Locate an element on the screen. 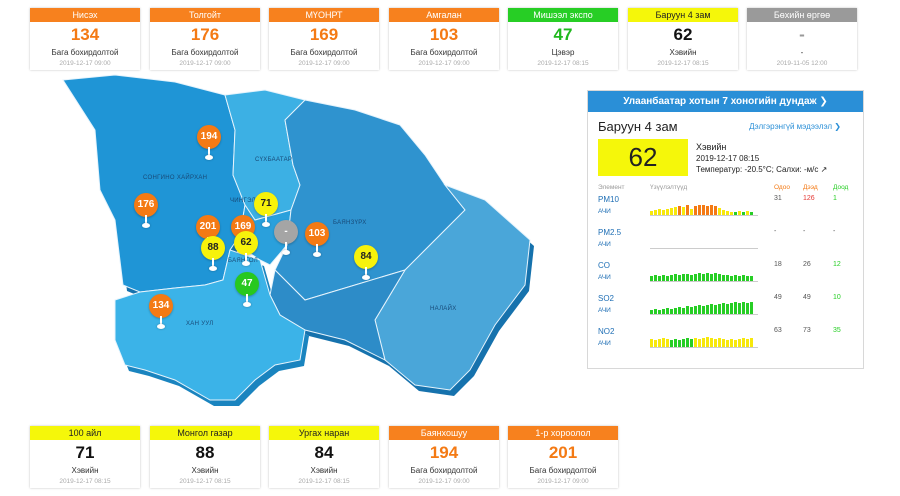  pollutant-now: 31 is located at coordinates (778, 198).